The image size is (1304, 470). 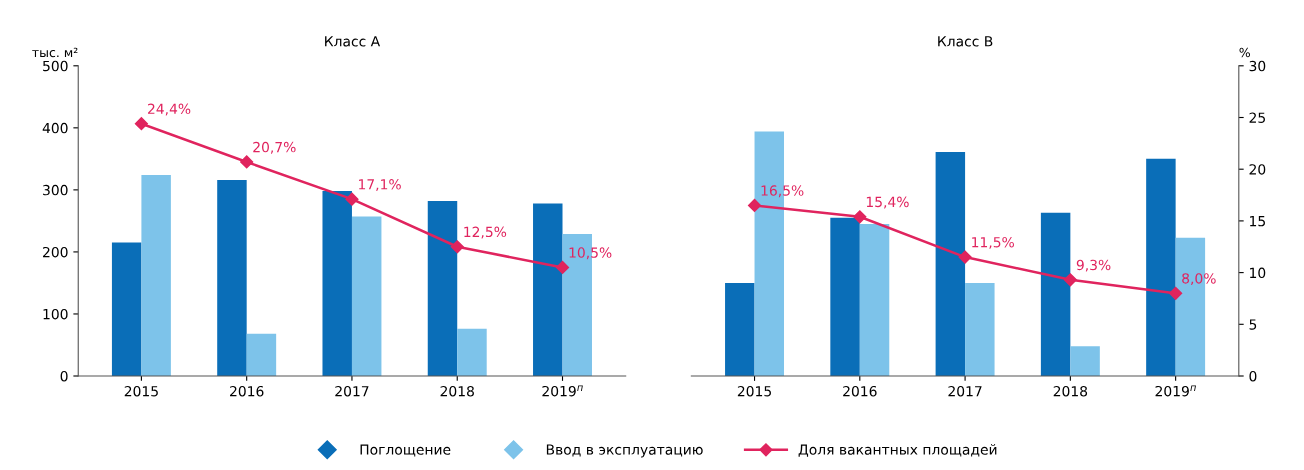 What do you see at coordinates (55, 314) in the screenshot?
I see `y-tick-label: 100` at bounding box center [55, 314].